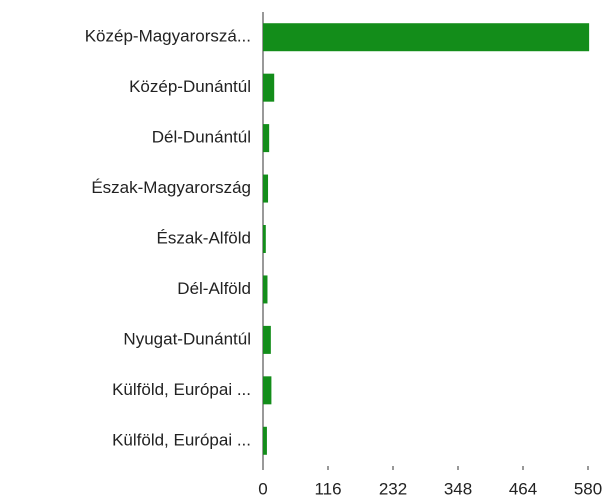 This screenshot has height=500, width=611. What do you see at coordinates (393, 488) in the screenshot?
I see `x-tick-label: 232` at bounding box center [393, 488].